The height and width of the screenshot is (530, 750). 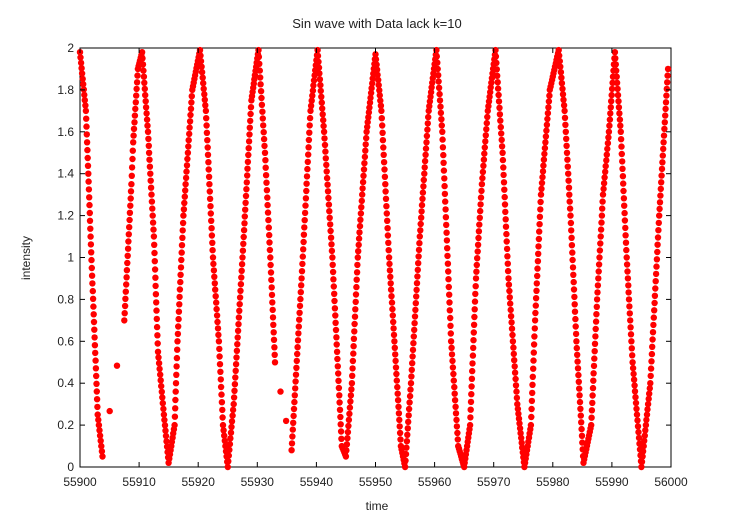 I want to click on chart-title: Sin wave with Data lack k=10, so click(x=376, y=23).